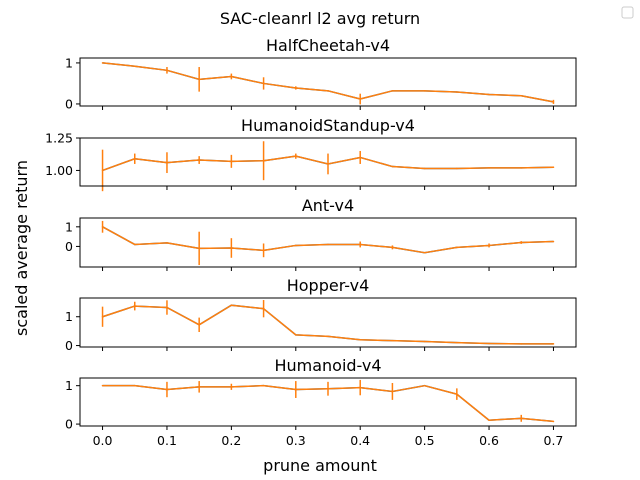 This screenshot has width=640, height=480. Describe the element at coordinates (554, 440) in the screenshot. I see `x-tick-label: 0.7` at that location.